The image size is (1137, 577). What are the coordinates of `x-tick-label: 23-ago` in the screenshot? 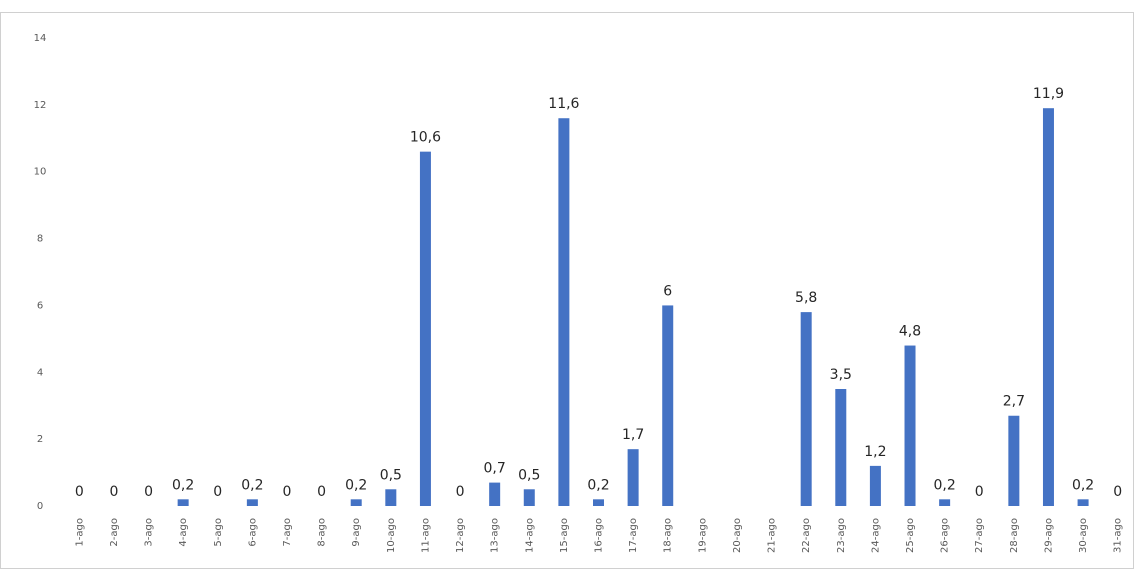 It's located at (841, 535).